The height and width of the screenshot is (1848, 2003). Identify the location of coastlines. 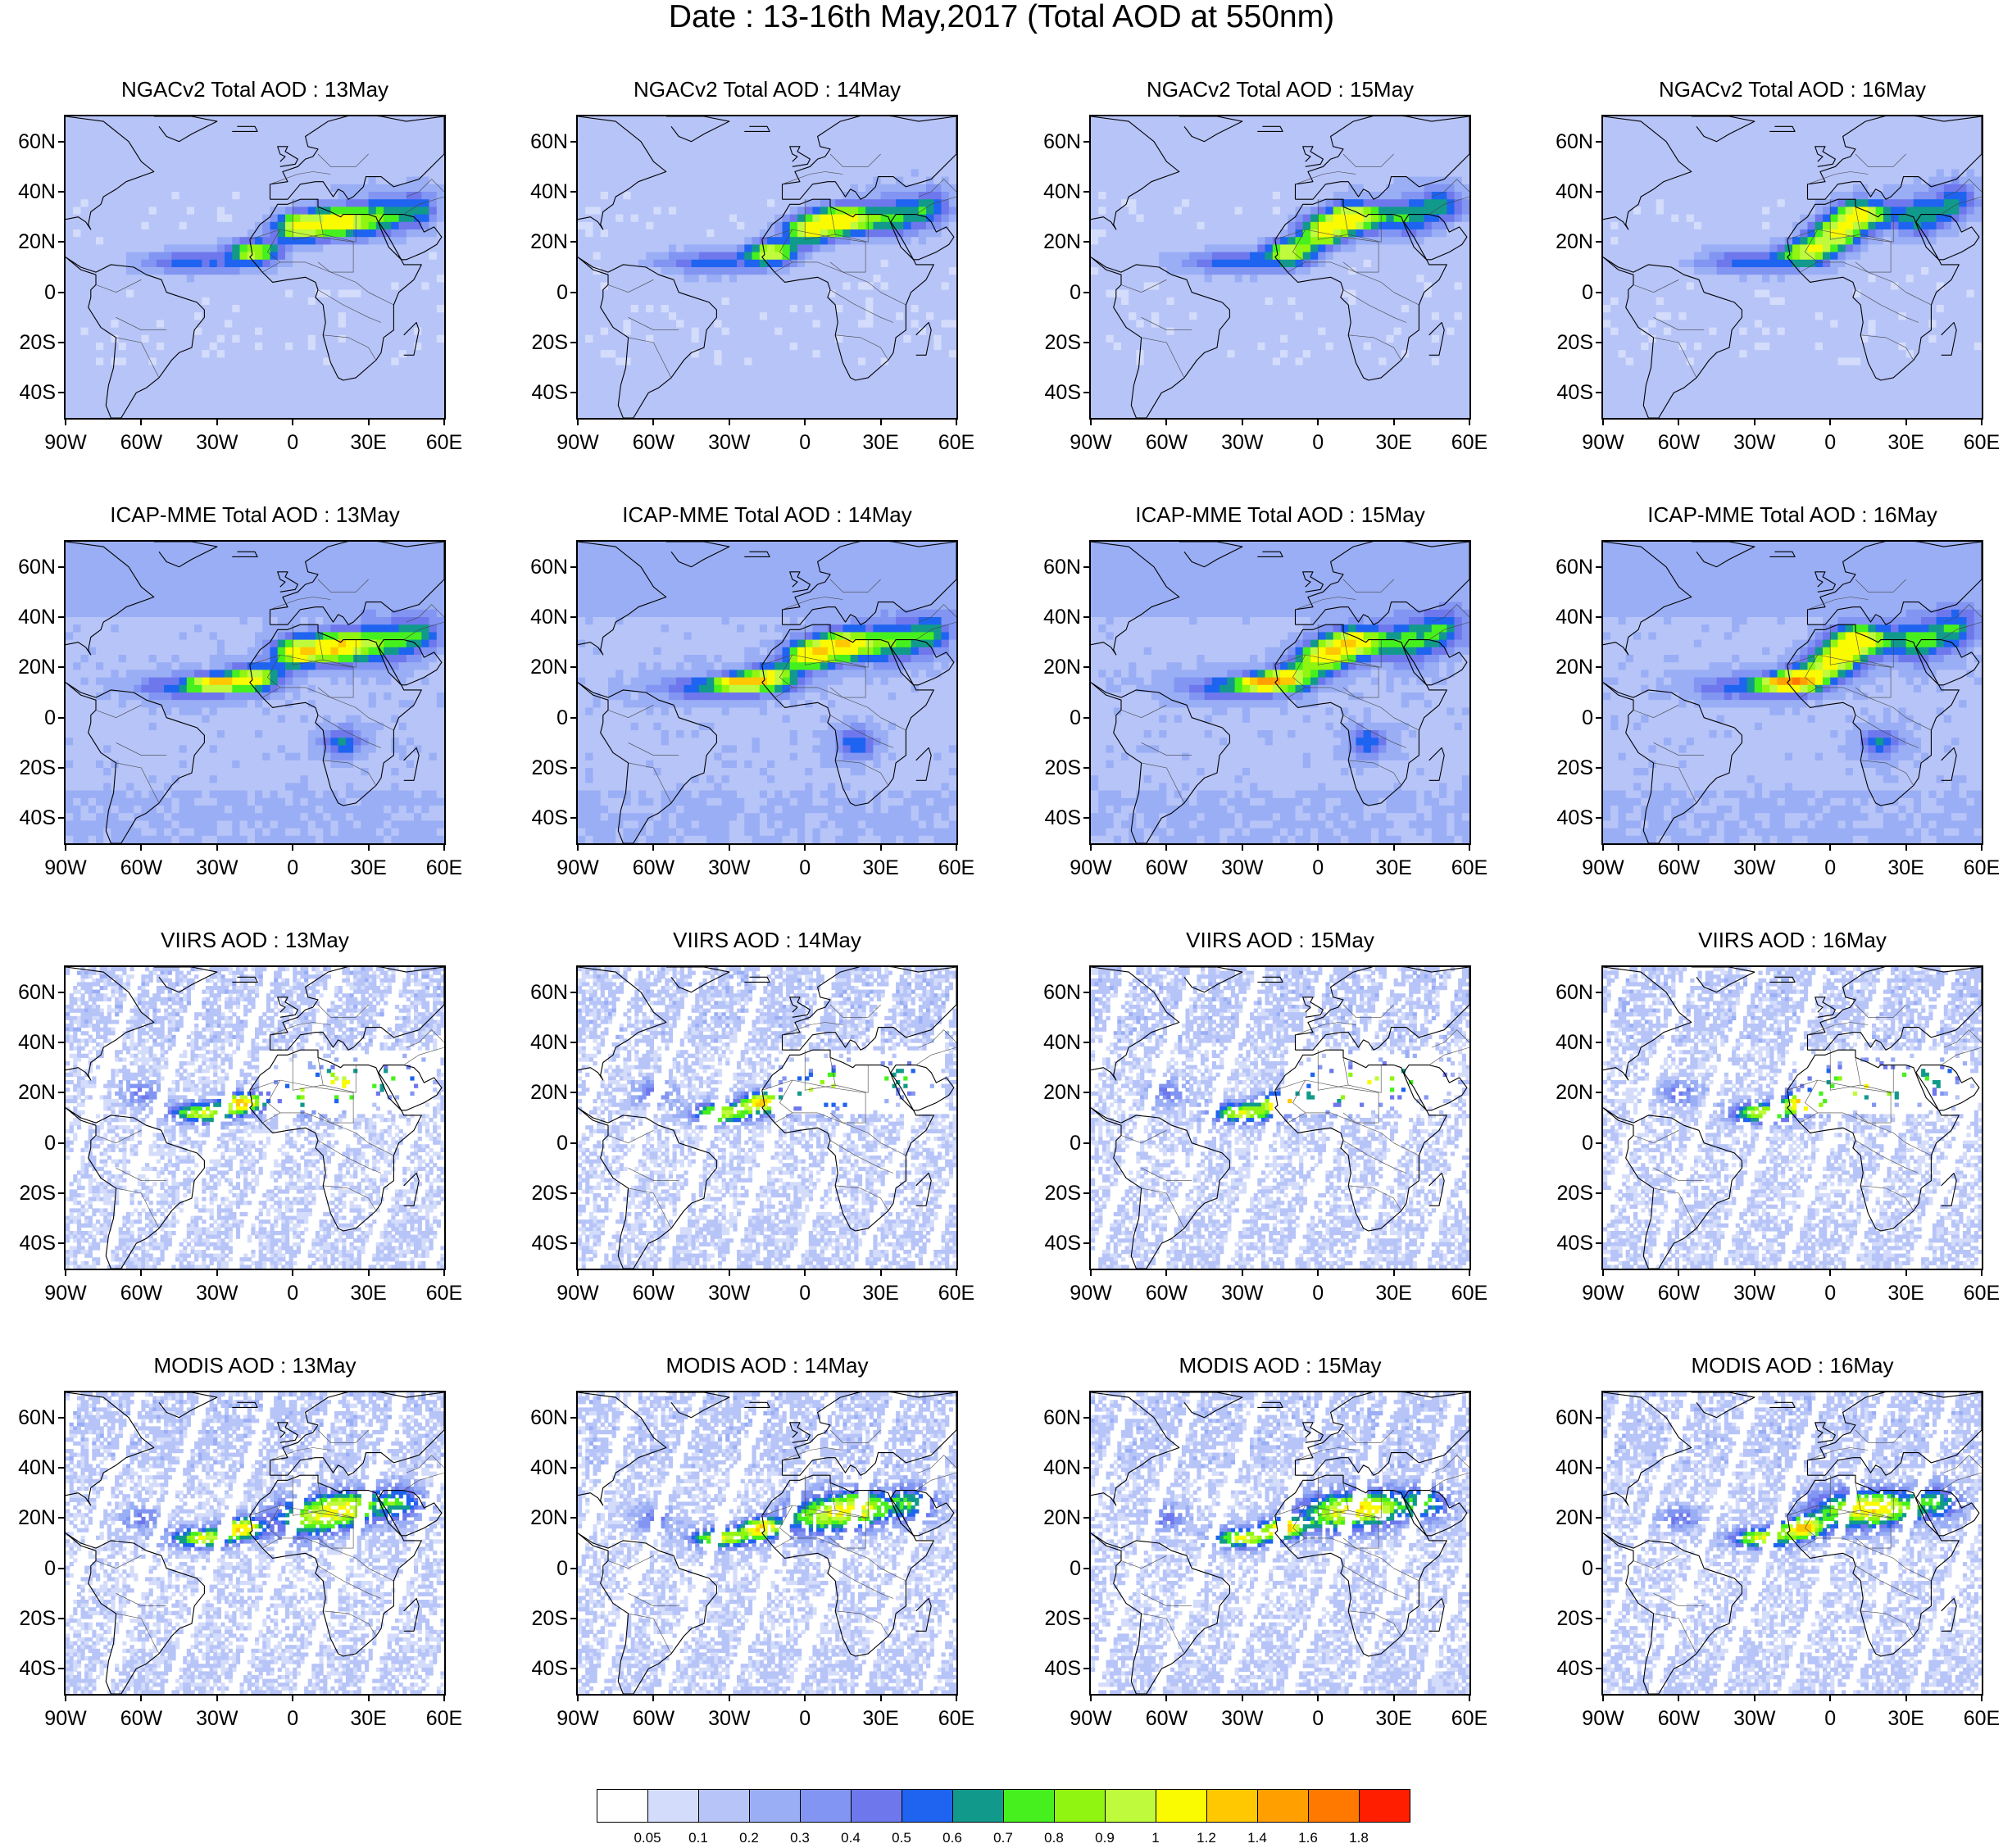
(1793, 693).